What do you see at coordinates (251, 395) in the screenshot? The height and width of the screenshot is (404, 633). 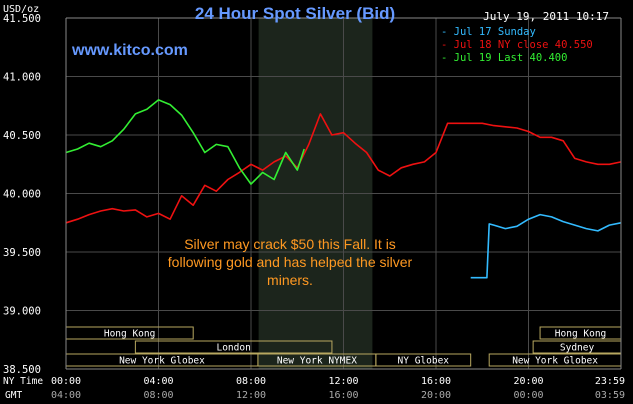 I see `x-tick-label-gmt: 12:00` at bounding box center [251, 395].